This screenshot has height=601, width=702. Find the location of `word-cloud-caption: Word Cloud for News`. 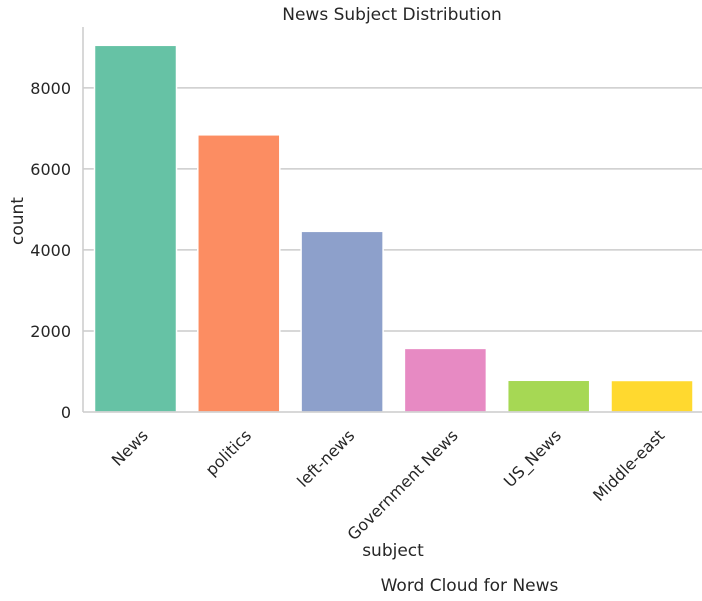

word-cloud-caption: Word Cloud for News is located at coordinates (351, 586).